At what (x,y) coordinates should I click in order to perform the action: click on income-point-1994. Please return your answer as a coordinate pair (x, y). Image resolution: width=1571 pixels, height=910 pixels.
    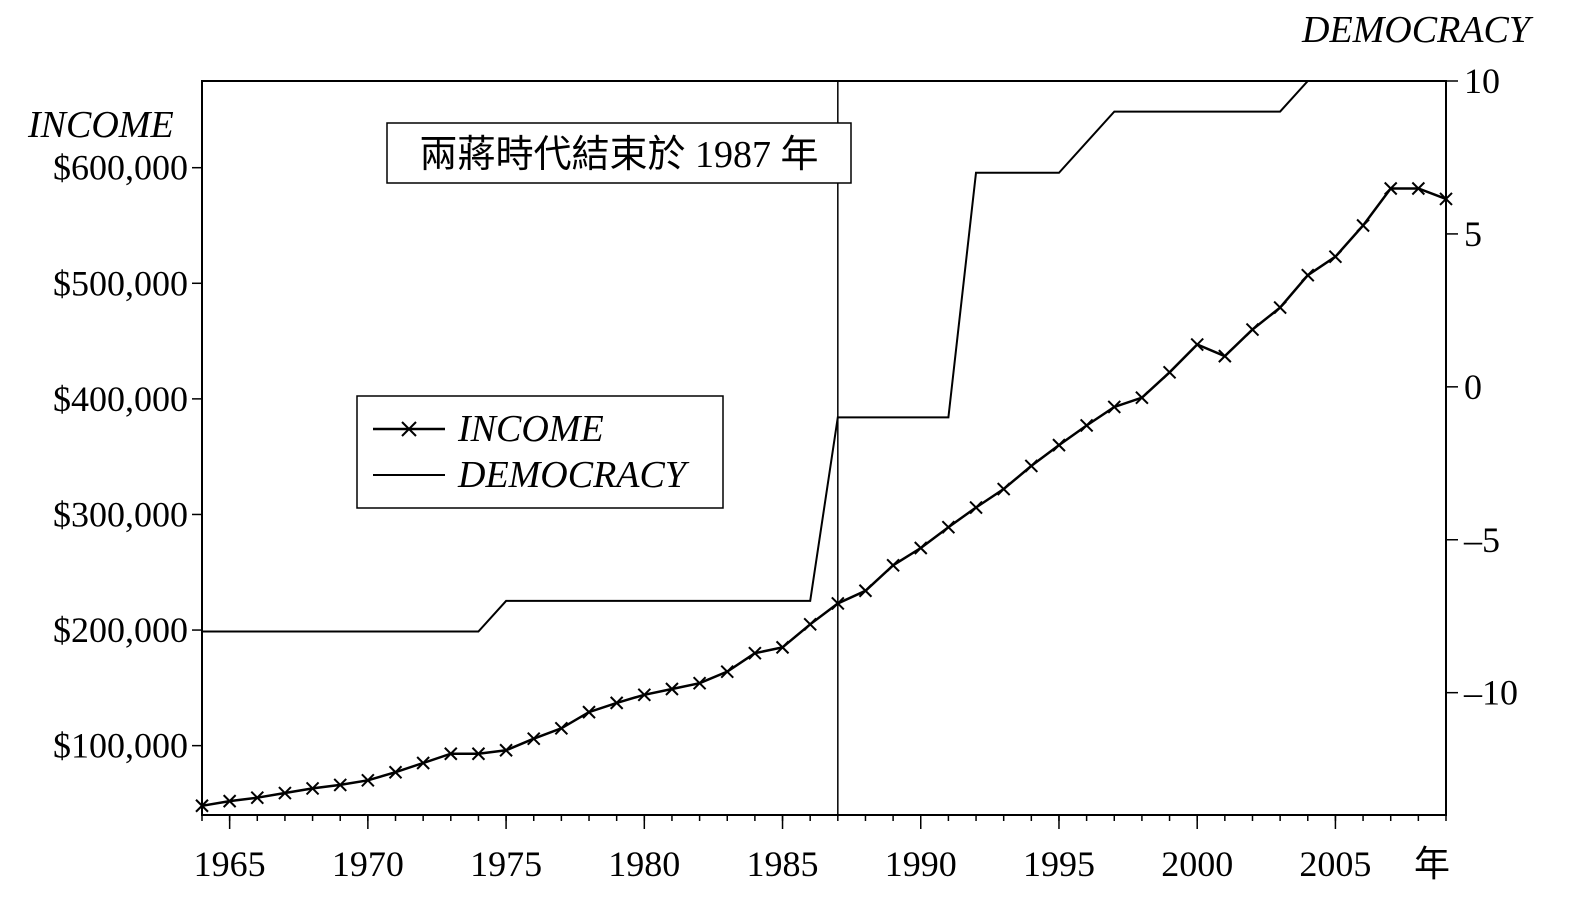
    Looking at the image, I should click on (1031, 466).